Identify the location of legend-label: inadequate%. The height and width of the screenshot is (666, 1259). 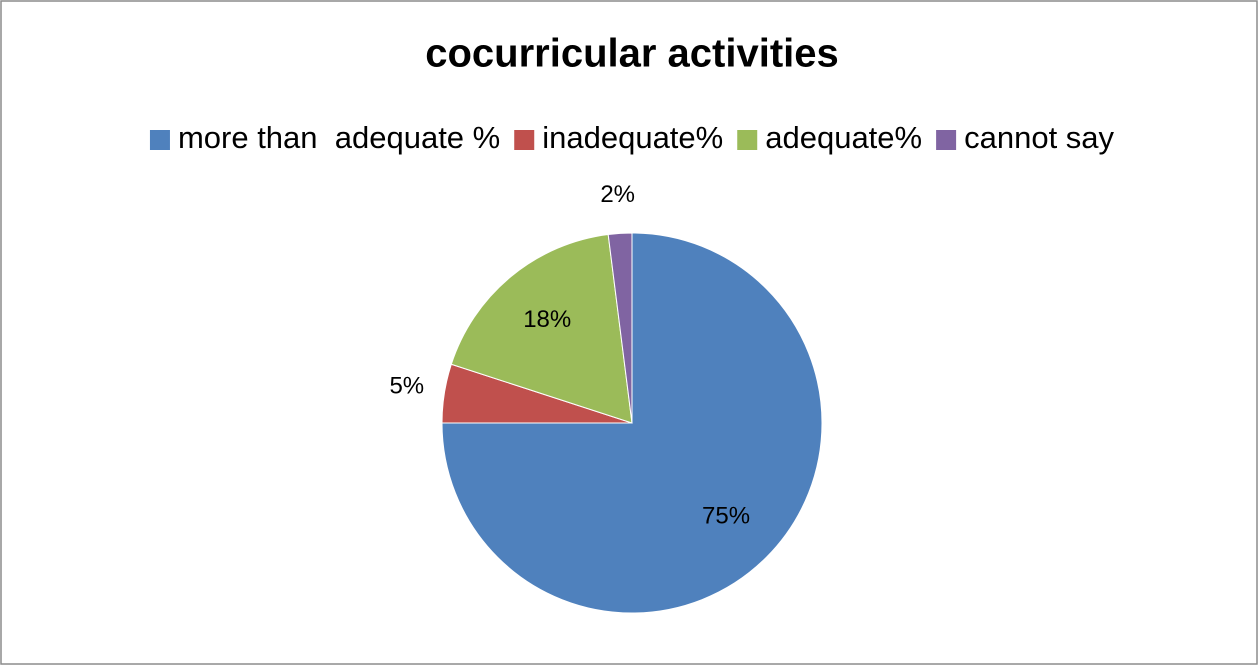
(632, 137).